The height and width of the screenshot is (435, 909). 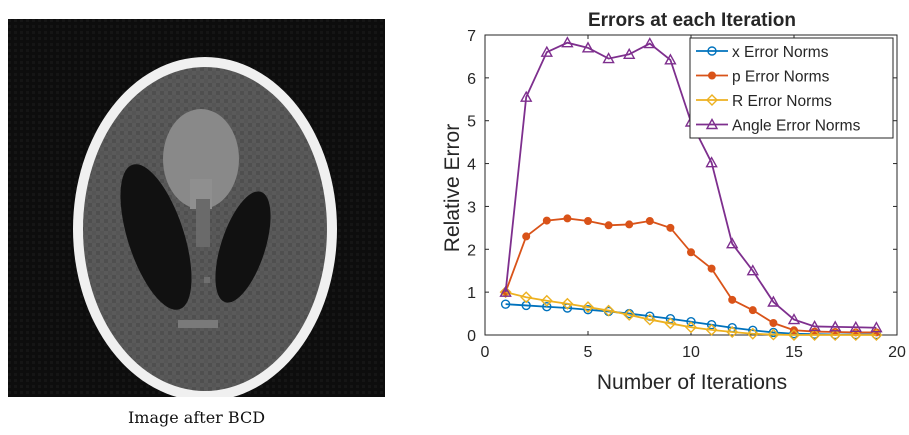 I want to click on stem-lower, so click(x=203, y=223).